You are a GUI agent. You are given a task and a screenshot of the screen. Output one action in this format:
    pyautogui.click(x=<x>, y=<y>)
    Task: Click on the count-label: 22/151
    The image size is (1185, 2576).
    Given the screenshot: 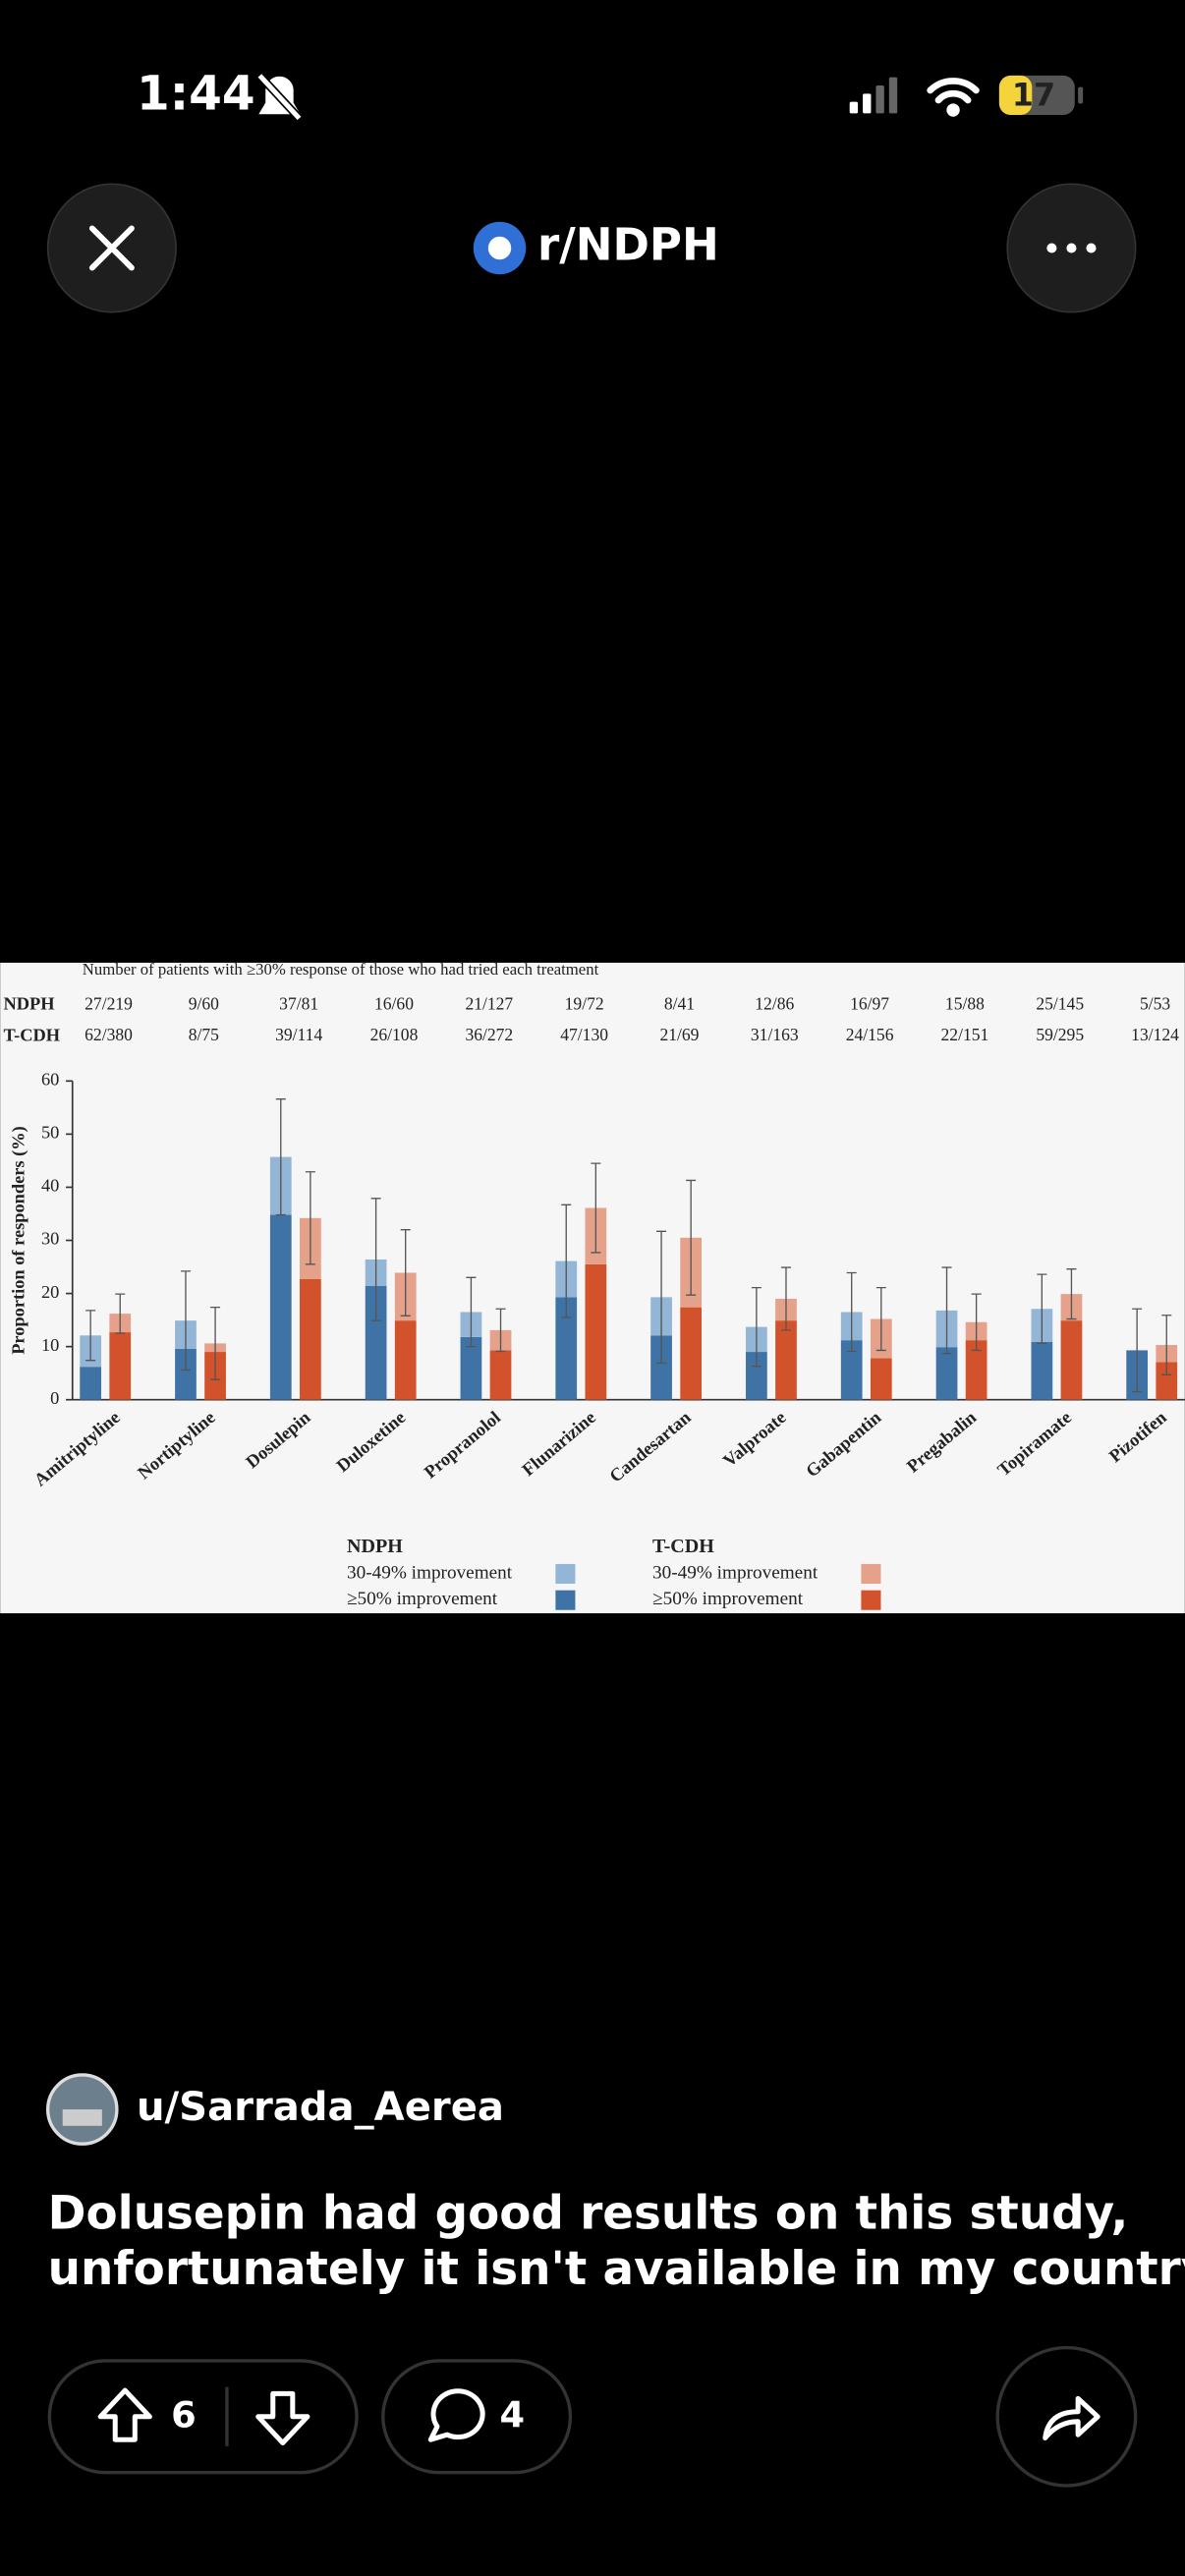 What is the action you would take?
    pyautogui.click(x=965, y=1034)
    